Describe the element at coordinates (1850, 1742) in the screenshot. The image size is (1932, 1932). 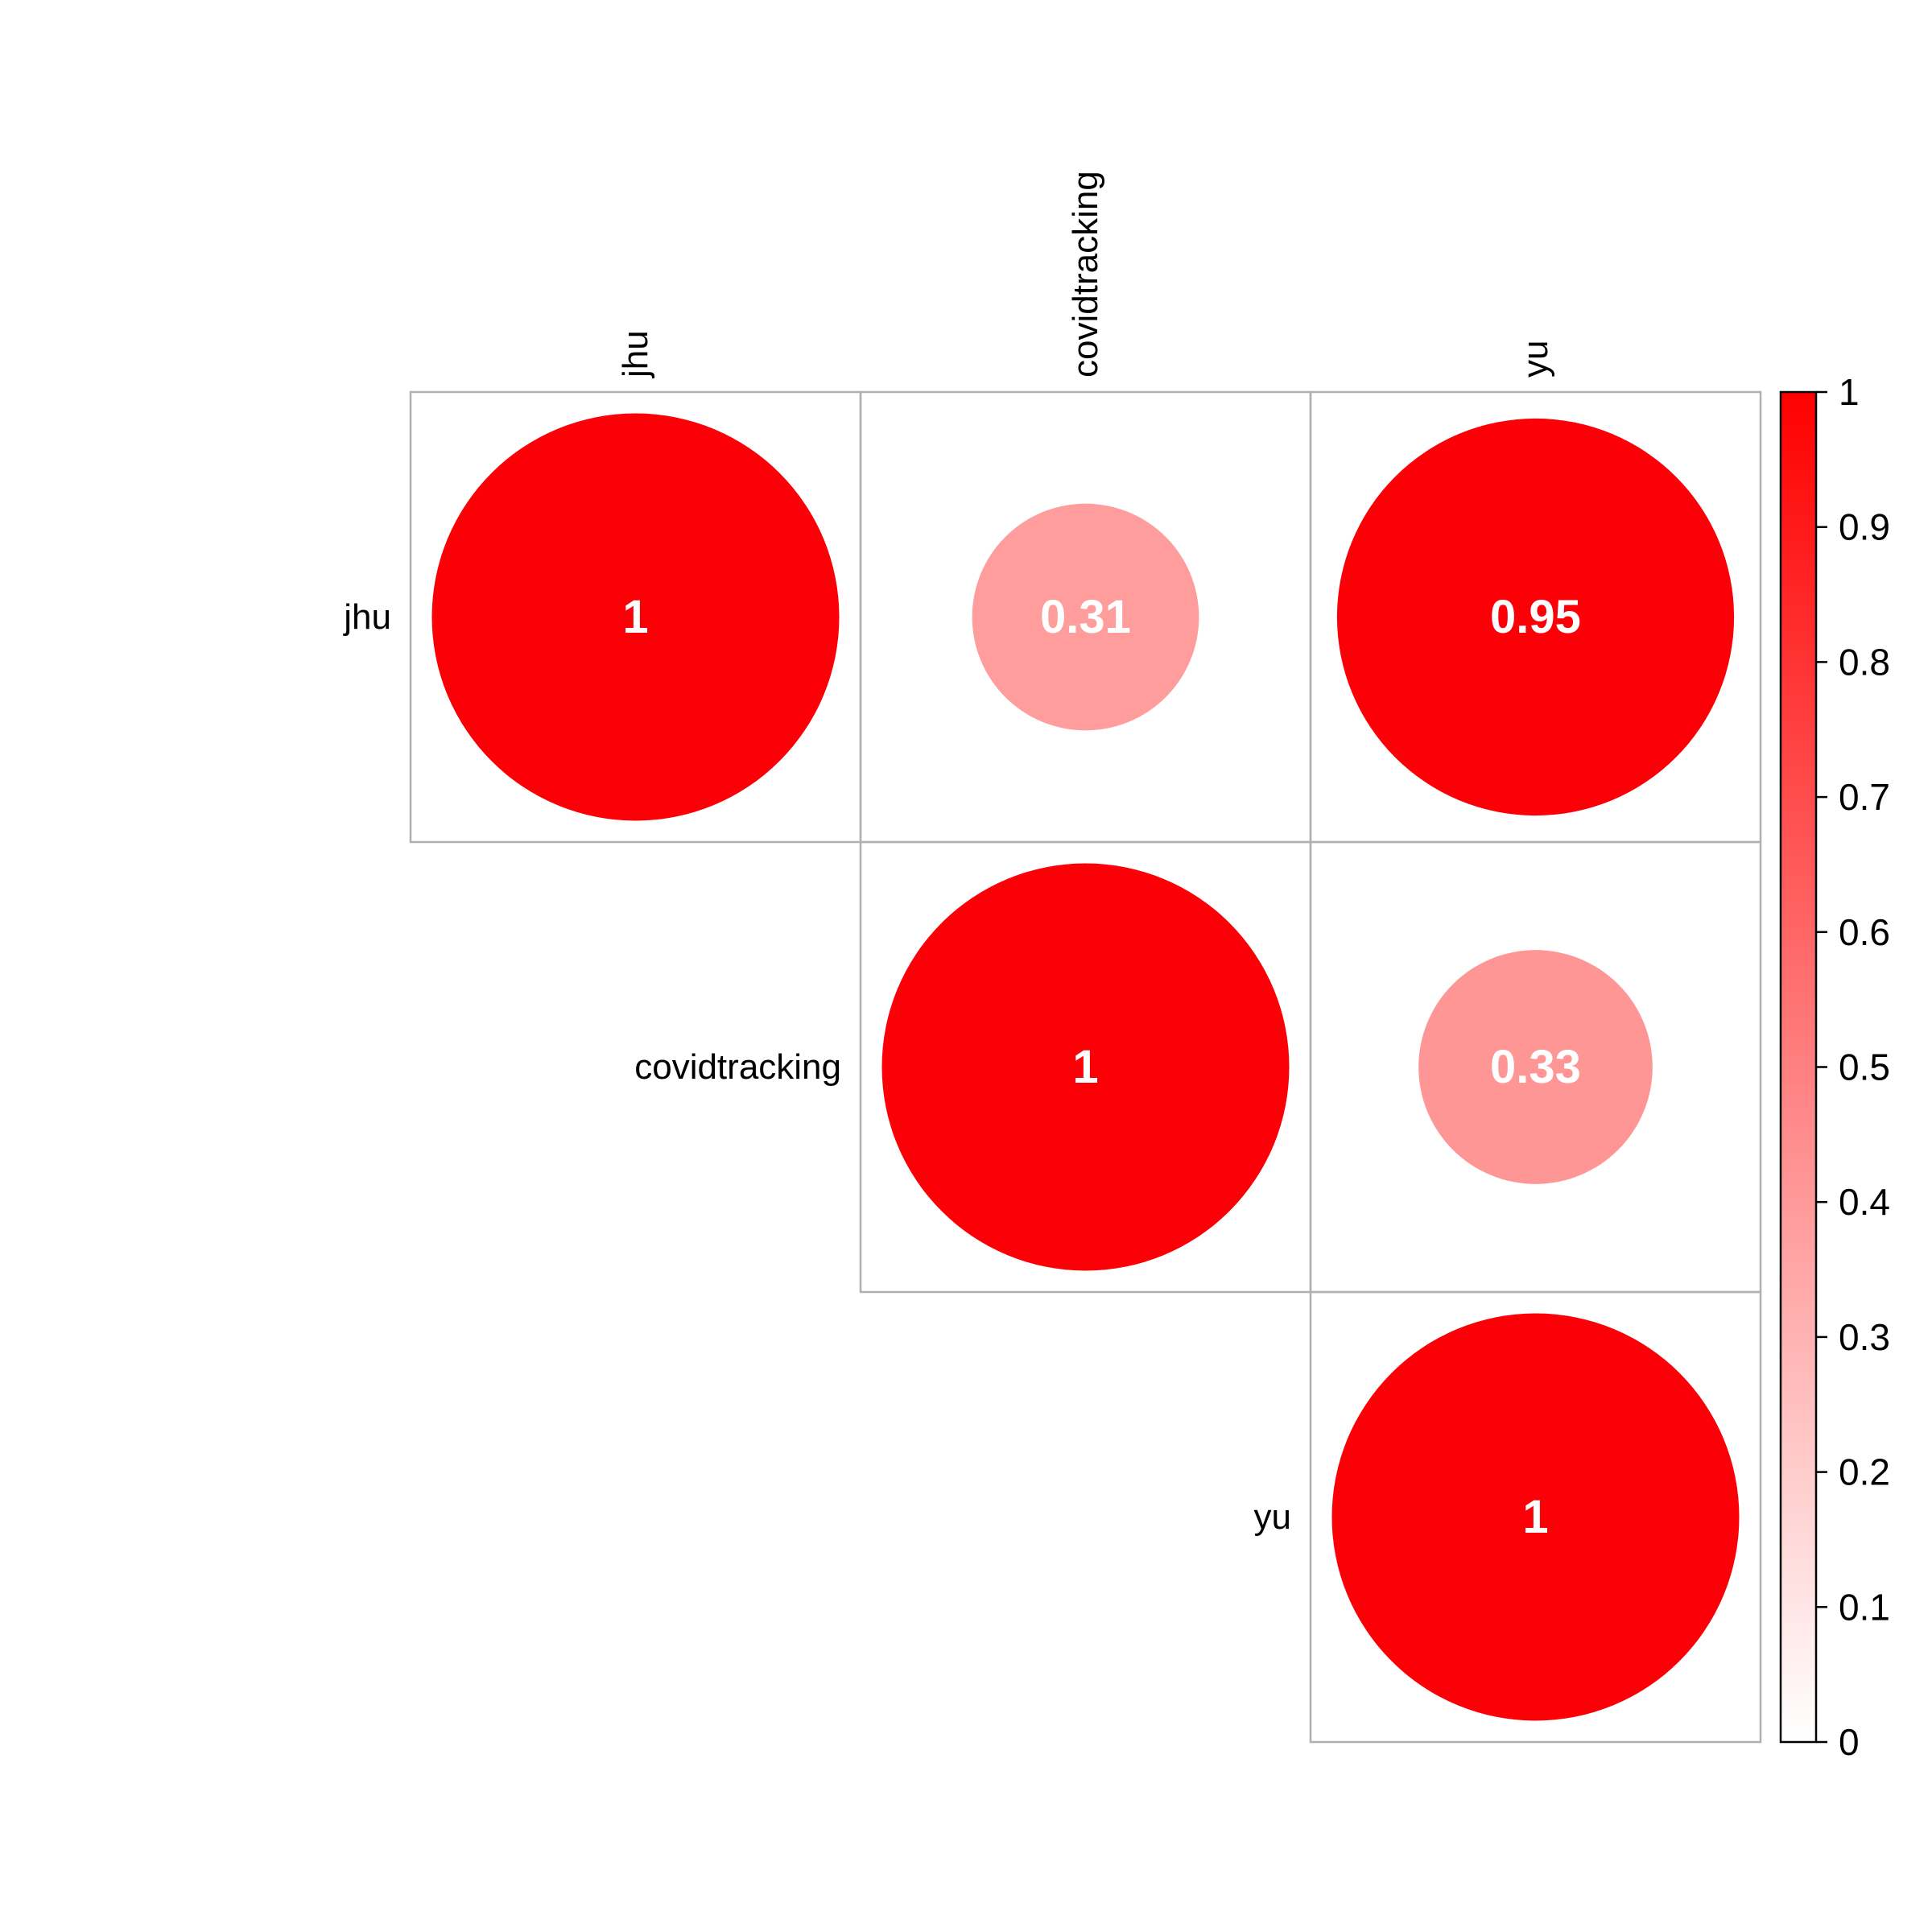
I see `colorbar-tick-label: 0` at that location.